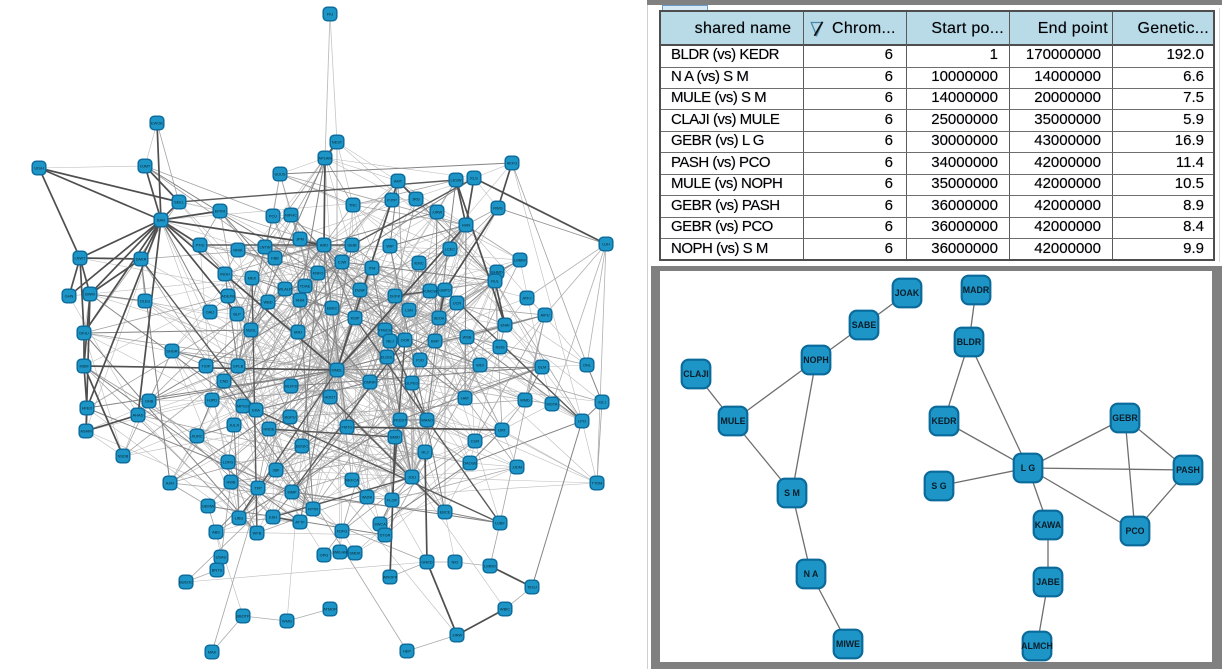 The width and height of the screenshot is (1222, 669). What do you see at coordinates (582, 421) in the screenshot?
I see `svg-text: LPO` at bounding box center [582, 421].